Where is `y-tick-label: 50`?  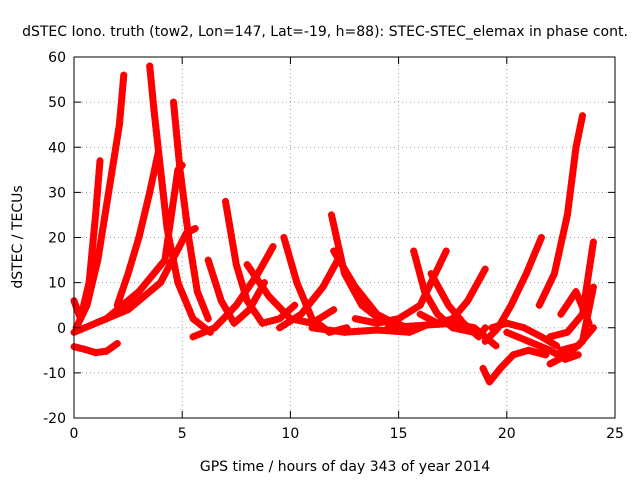
y-tick-label: 50 is located at coordinates (57, 103).